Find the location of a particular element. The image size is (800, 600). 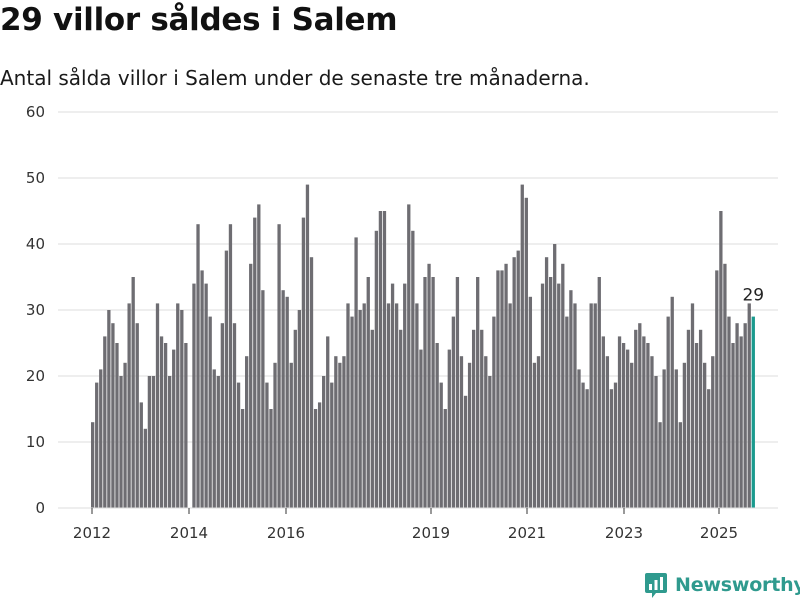

chart-title: 29 villor såldes i Salem is located at coordinates (199, 20).